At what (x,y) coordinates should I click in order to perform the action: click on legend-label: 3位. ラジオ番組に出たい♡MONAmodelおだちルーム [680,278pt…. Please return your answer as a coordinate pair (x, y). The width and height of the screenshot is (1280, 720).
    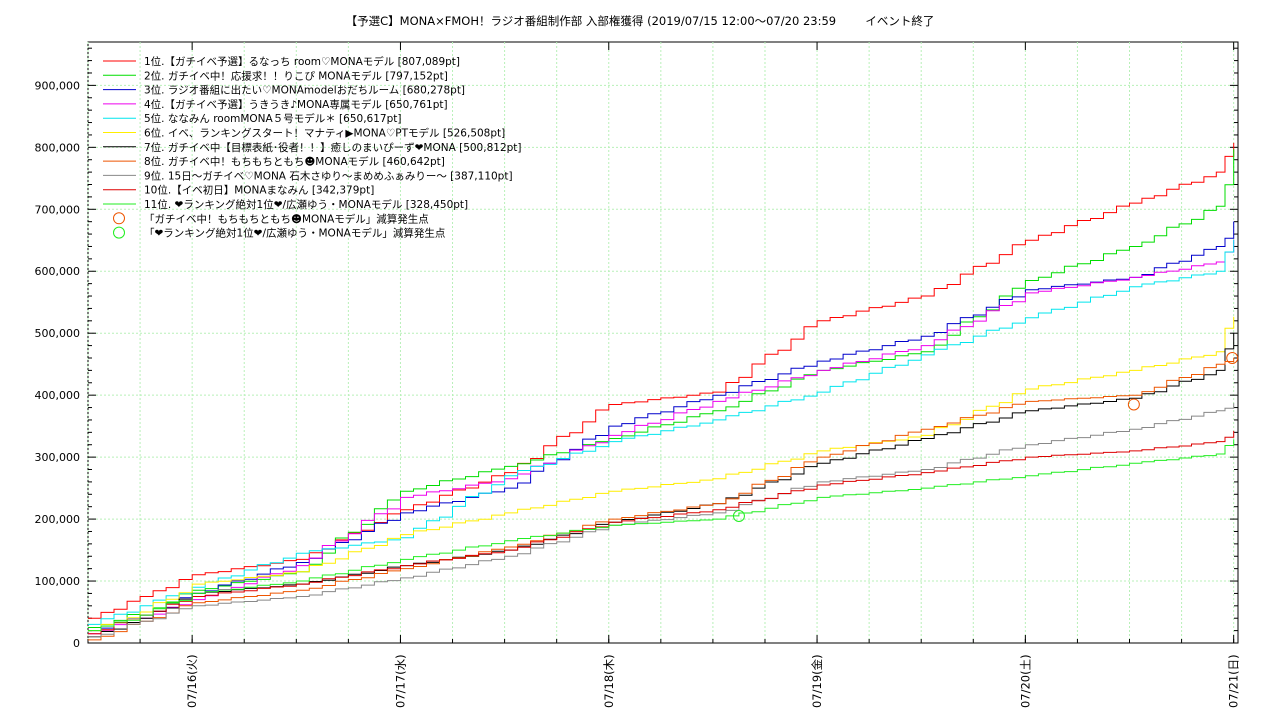
    Looking at the image, I should click on (304, 90).